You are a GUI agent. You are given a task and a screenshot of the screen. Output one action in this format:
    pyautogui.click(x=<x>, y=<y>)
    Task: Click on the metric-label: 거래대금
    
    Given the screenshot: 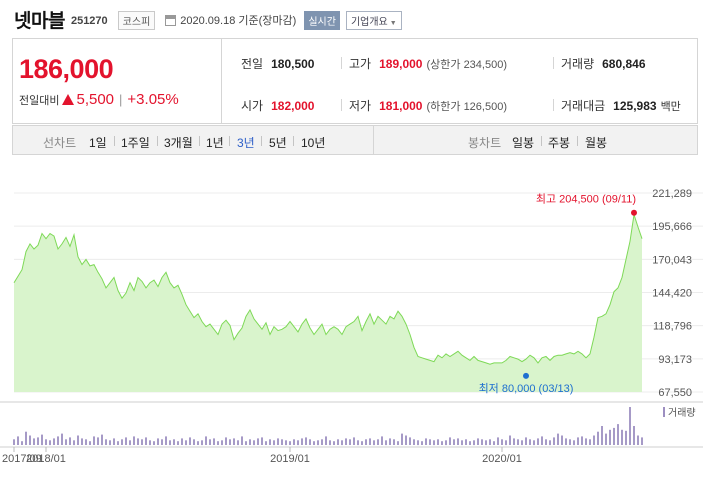 What is the action you would take?
    pyautogui.click(x=583, y=106)
    